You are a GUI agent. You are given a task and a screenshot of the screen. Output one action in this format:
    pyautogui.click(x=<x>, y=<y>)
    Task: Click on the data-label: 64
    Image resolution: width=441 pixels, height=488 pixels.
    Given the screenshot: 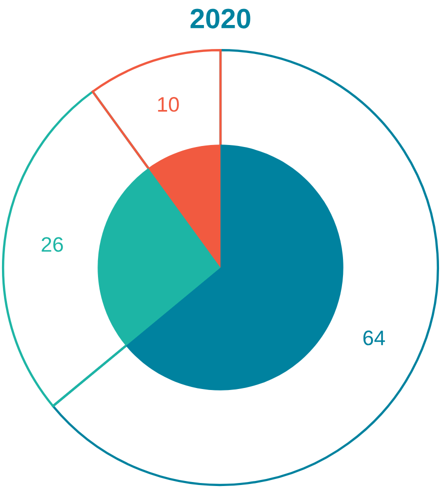 What is the action you would take?
    pyautogui.click(x=374, y=338)
    